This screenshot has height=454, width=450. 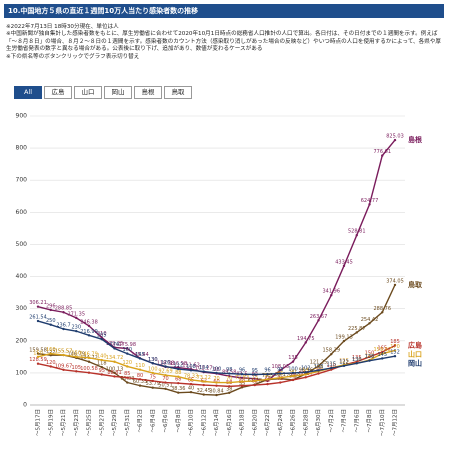 I want to click on x-tick-label: ～5月27日, so click(x=101, y=422).